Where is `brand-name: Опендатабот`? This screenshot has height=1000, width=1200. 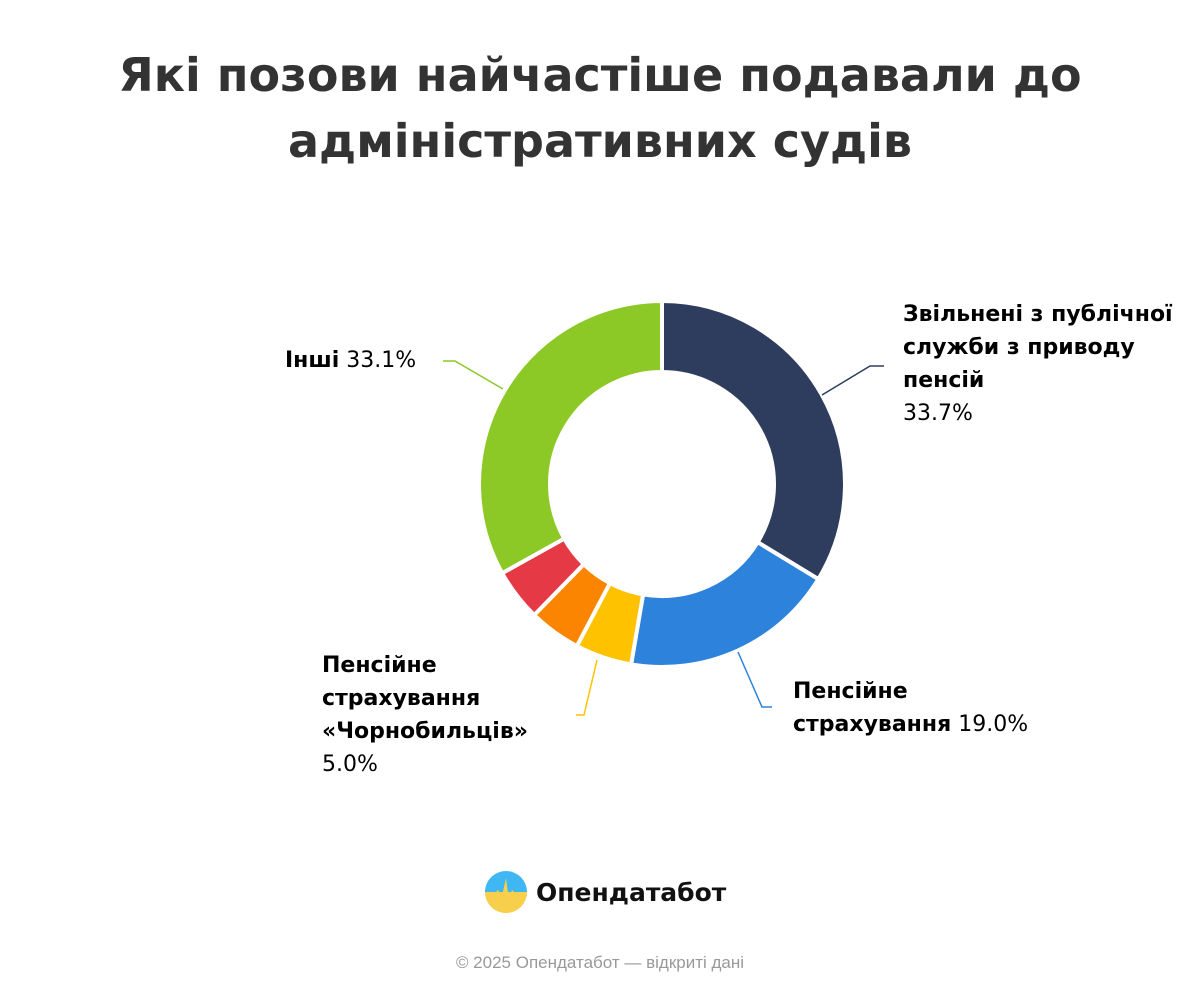
brand-name: Опендатабот is located at coordinates (631, 892).